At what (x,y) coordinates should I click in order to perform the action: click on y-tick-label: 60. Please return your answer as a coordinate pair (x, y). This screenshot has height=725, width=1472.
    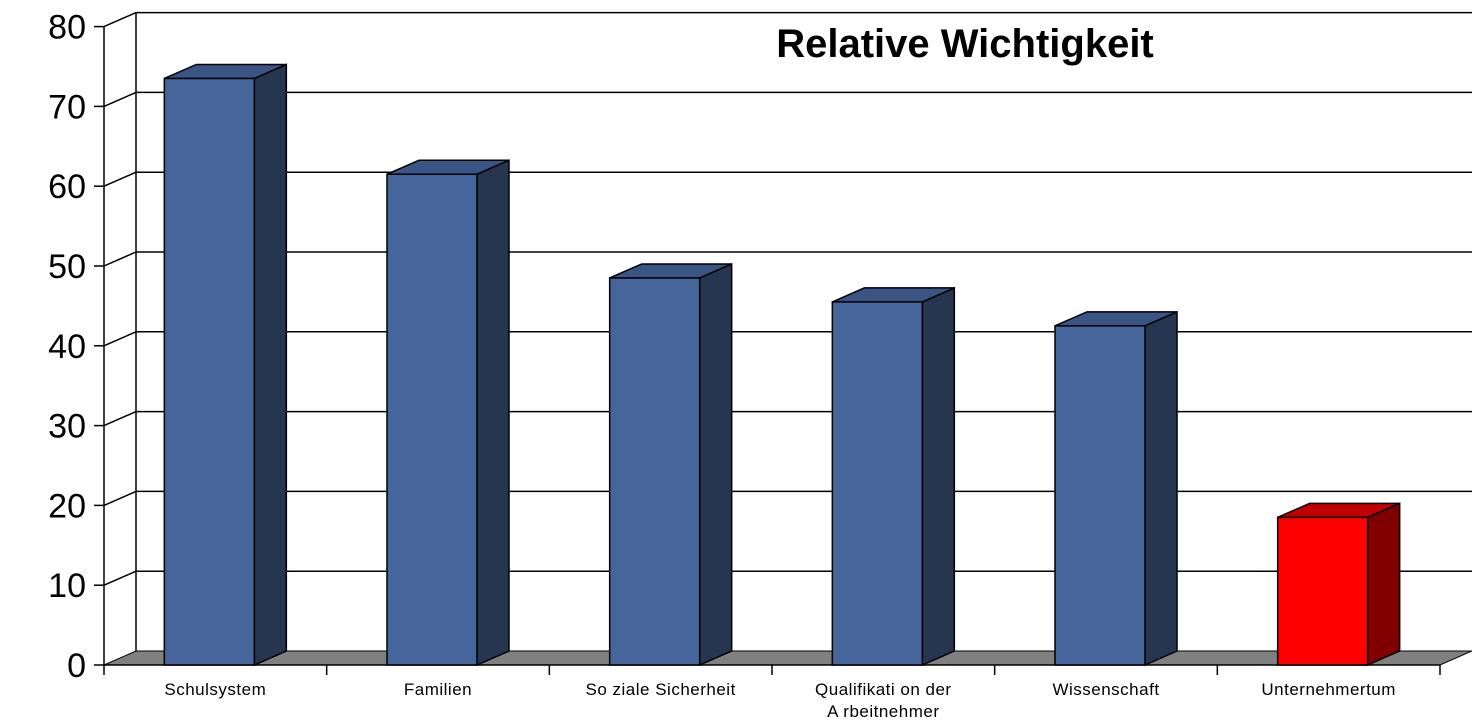
    Looking at the image, I should click on (67, 187).